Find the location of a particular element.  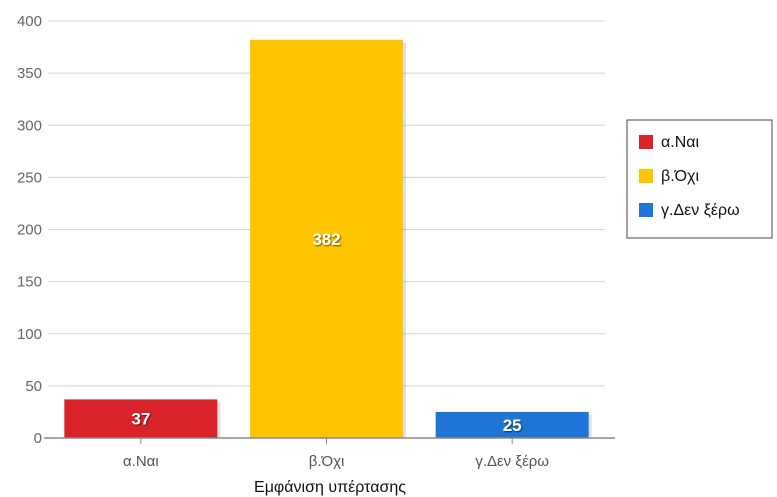

legend-label: γ.Δεν ξέρω is located at coordinates (700, 210).